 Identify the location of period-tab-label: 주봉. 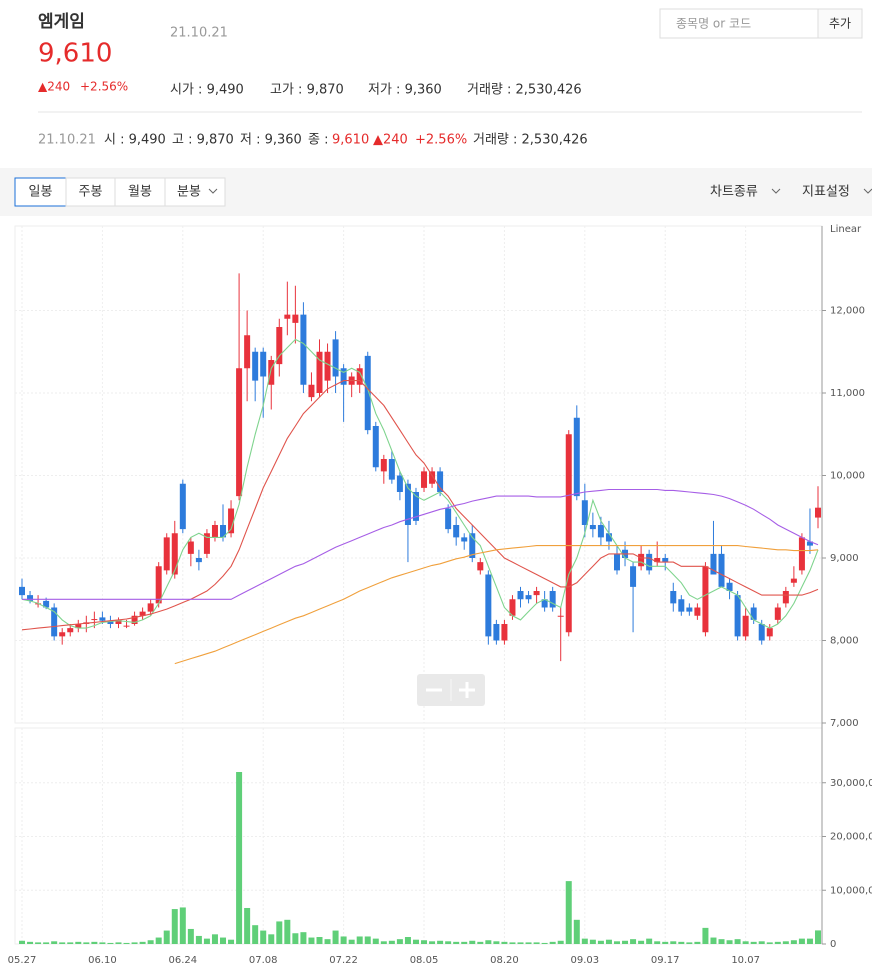
(91, 192).